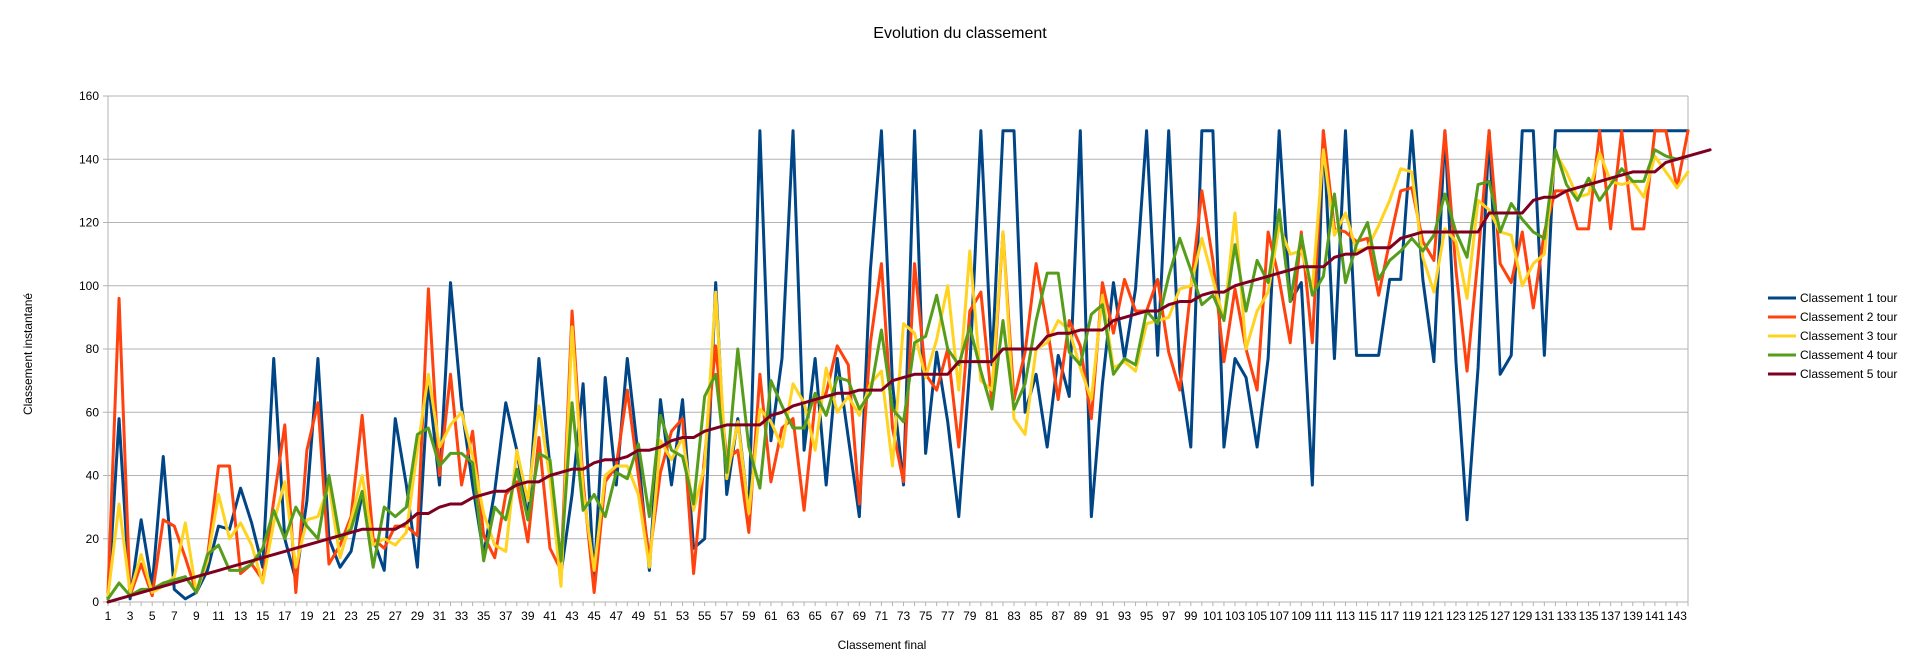 This screenshot has height=672, width=1920. What do you see at coordinates (749, 616) in the screenshot?
I see `x-tick-label-59: 59` at bounding box center [749, 616].